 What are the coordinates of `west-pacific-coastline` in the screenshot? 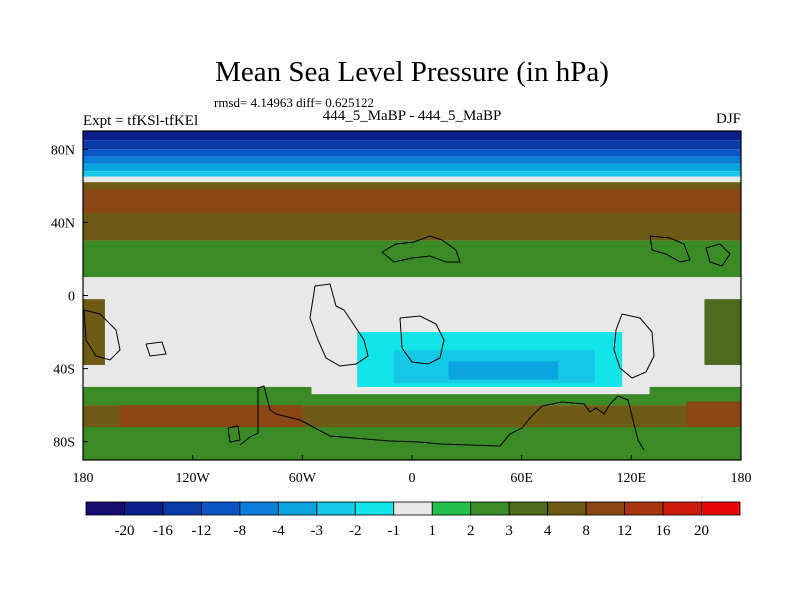 It's located at (102, 335).